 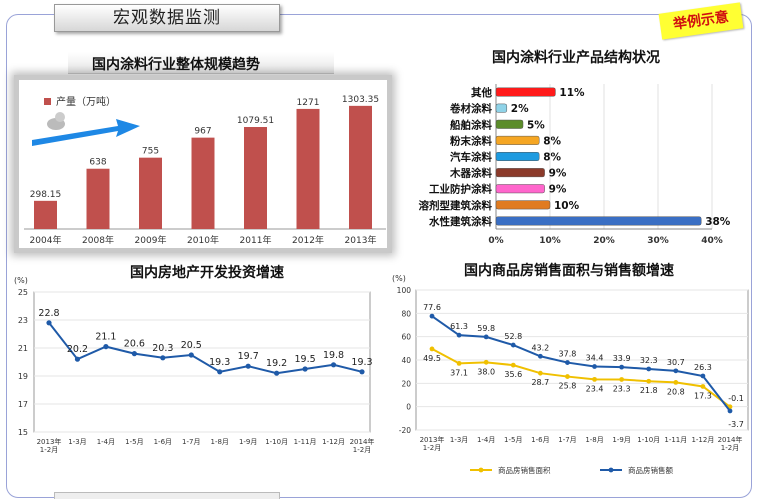 I want to click on hbar-category-label: 木器涂料, so click(x=470, y=173).